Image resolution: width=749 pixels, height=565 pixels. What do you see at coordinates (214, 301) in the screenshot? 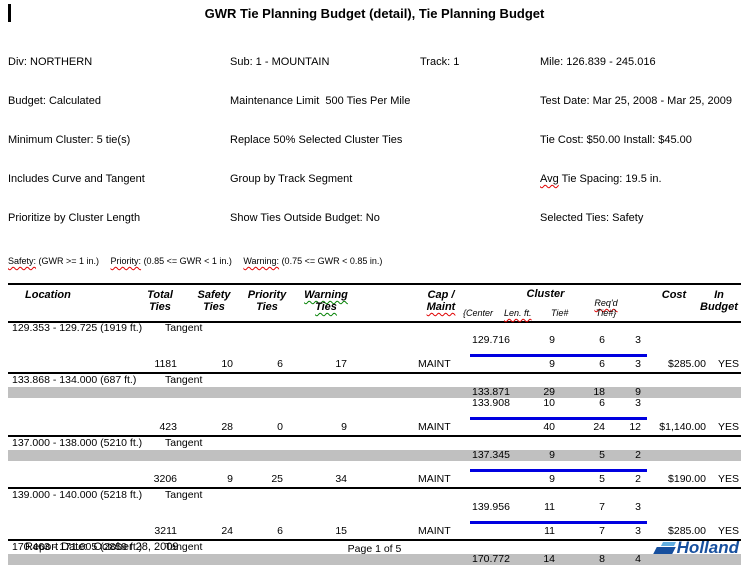
I see `col-safety-ties: Safety Ties` at bounding box center [214, 301].